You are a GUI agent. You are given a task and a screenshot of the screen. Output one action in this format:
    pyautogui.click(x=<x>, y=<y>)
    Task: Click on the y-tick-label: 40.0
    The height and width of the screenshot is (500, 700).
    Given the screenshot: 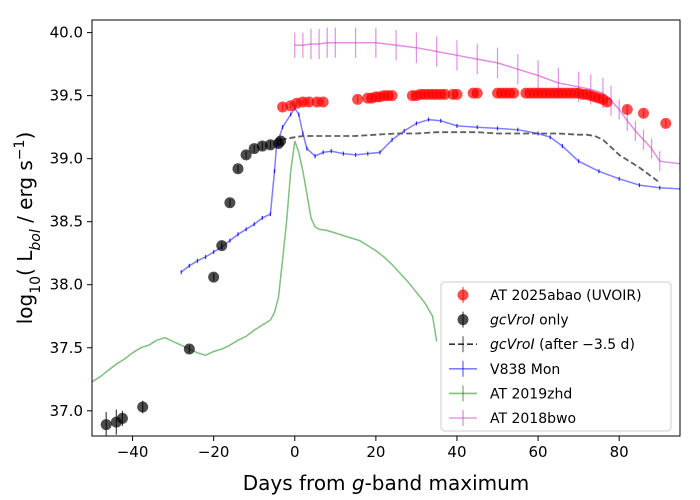 What is the action you would take?
    pyautogui.click(x=66, y=33)
    